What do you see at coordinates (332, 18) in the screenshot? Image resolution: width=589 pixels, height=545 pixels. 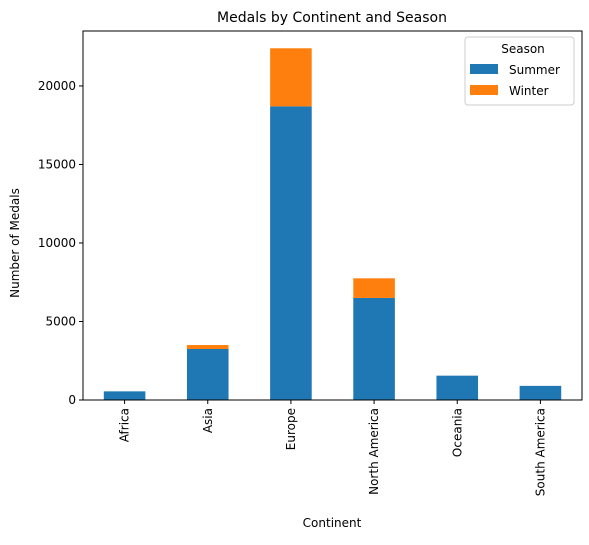 I see `chart-title: Medals by Continent and Season` at bounding box center [332, 18].